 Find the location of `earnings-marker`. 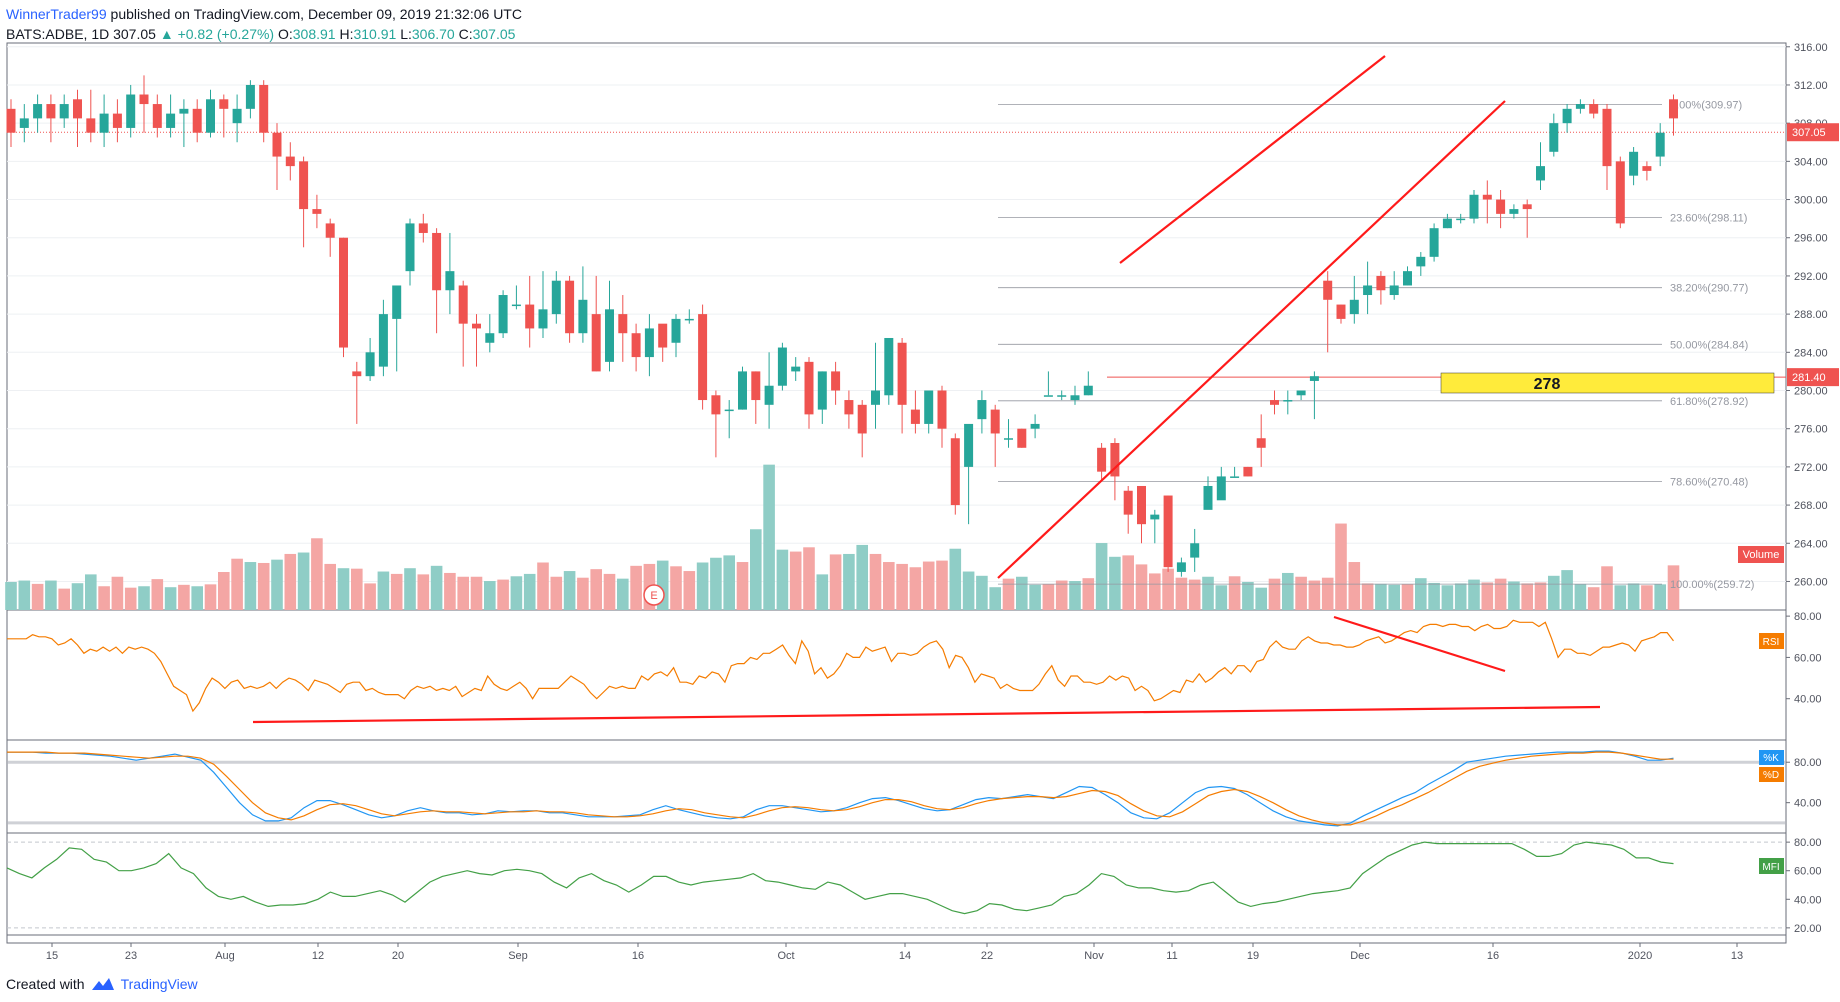

earnings-marker is located at coordinates (654, 595).